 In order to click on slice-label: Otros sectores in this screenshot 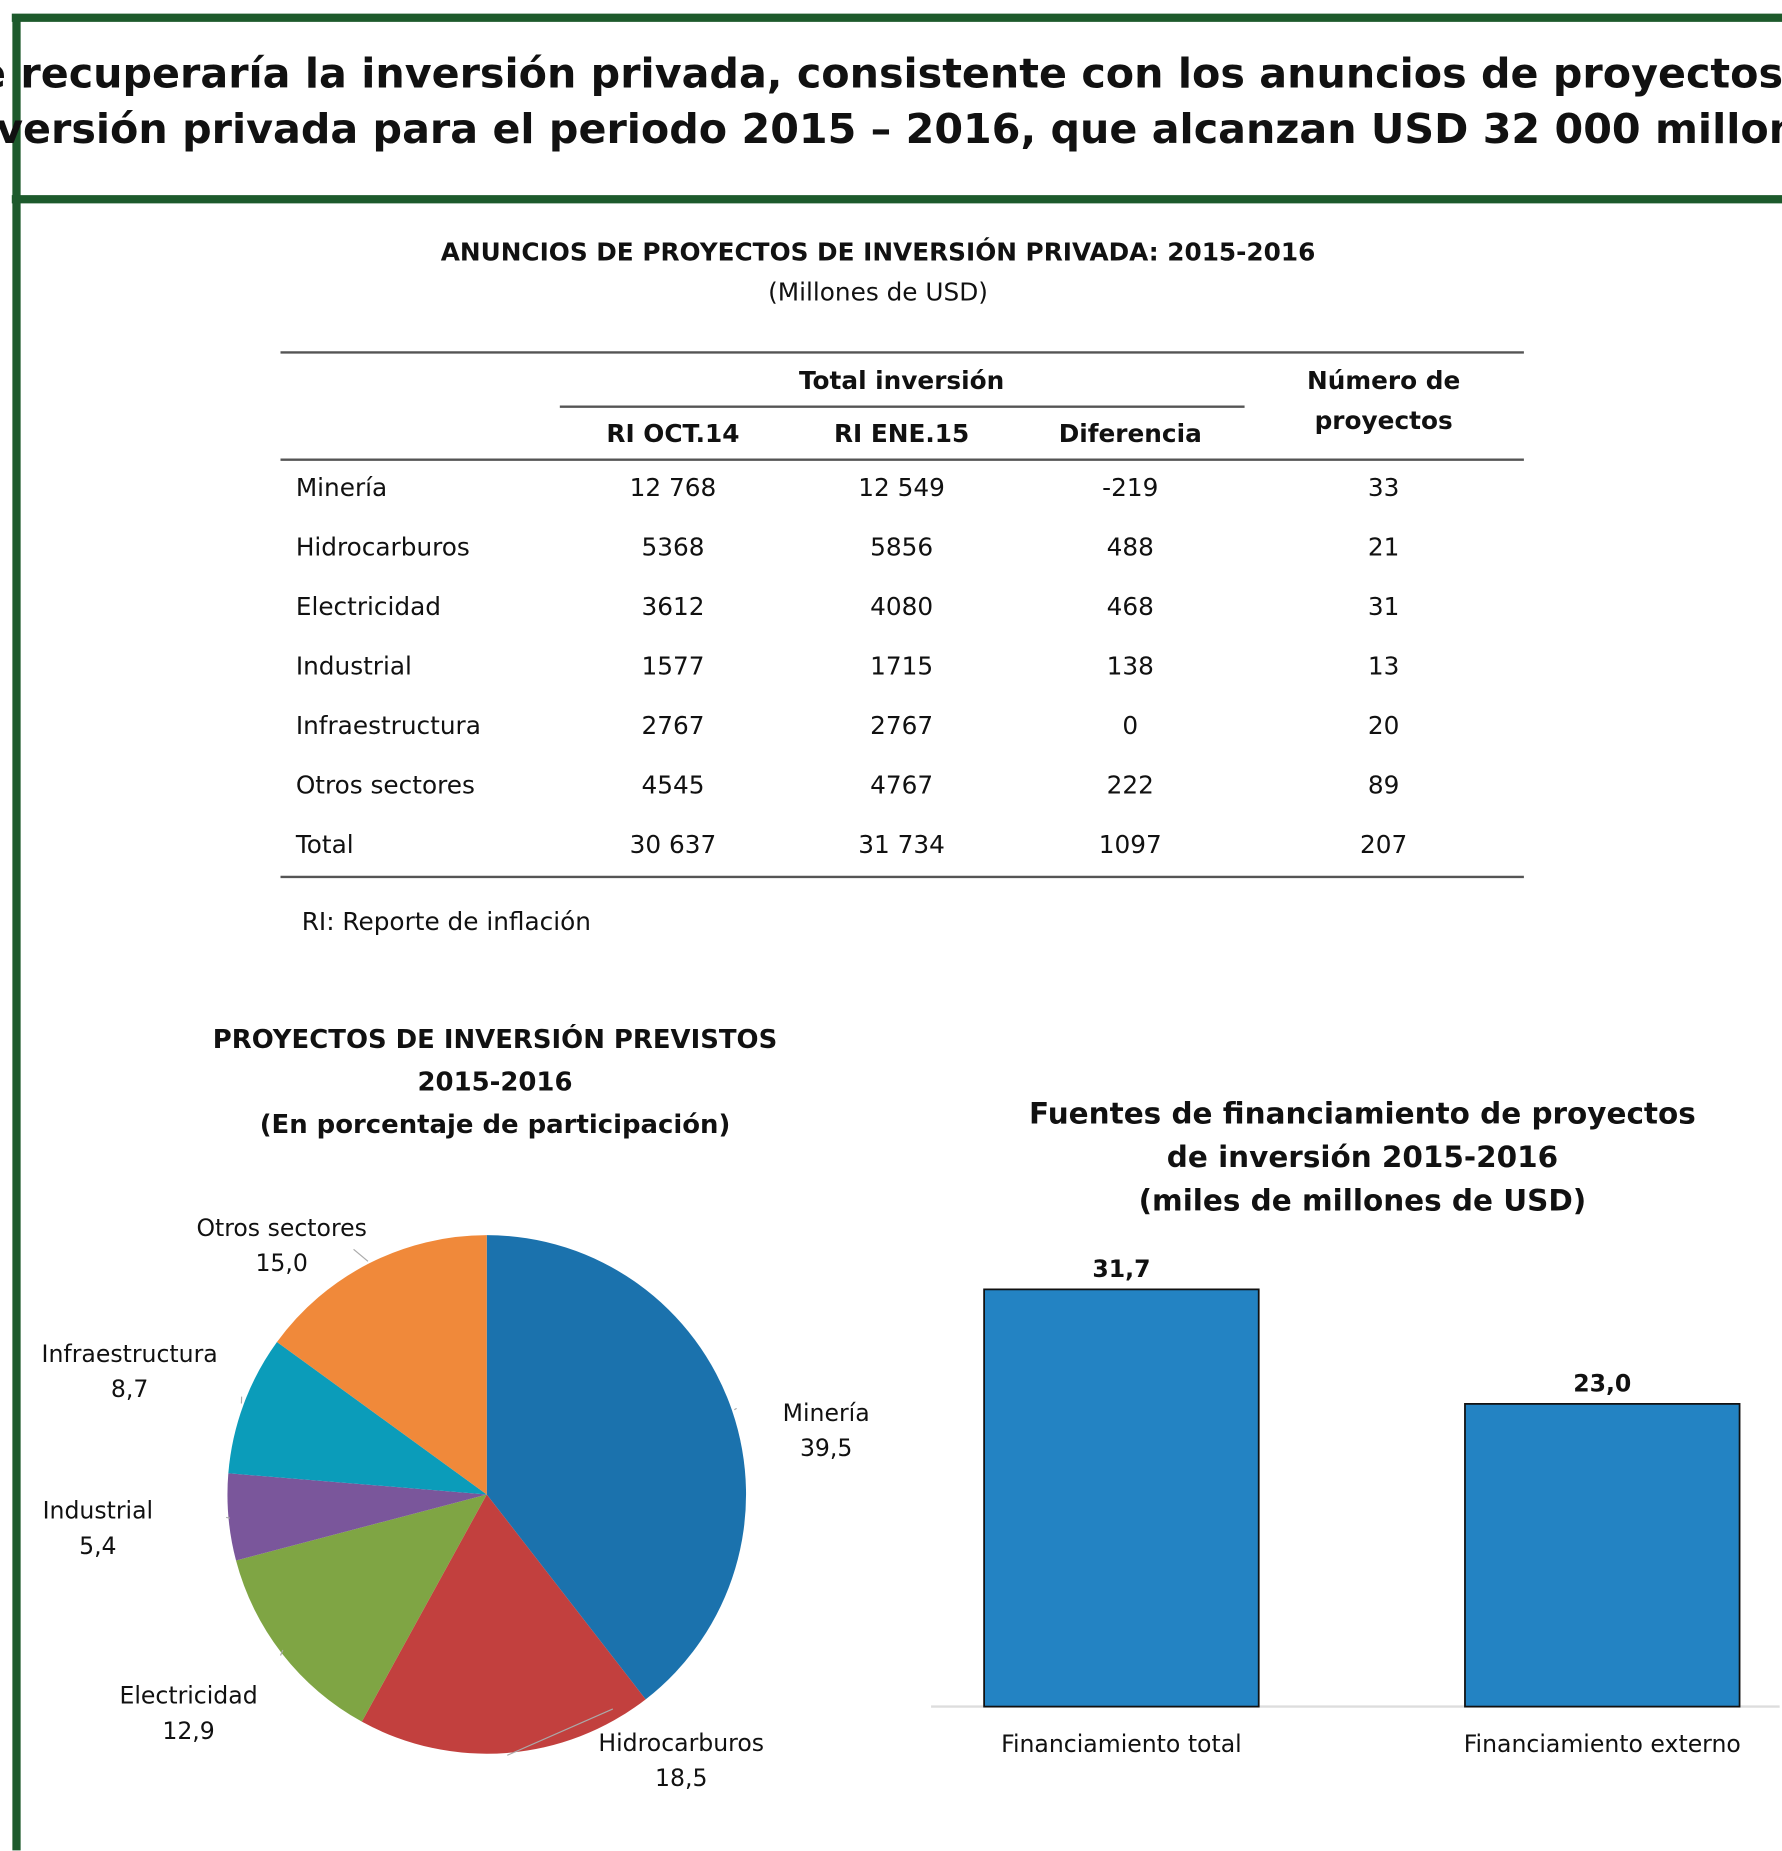, I will do `click(281, 1228)`.